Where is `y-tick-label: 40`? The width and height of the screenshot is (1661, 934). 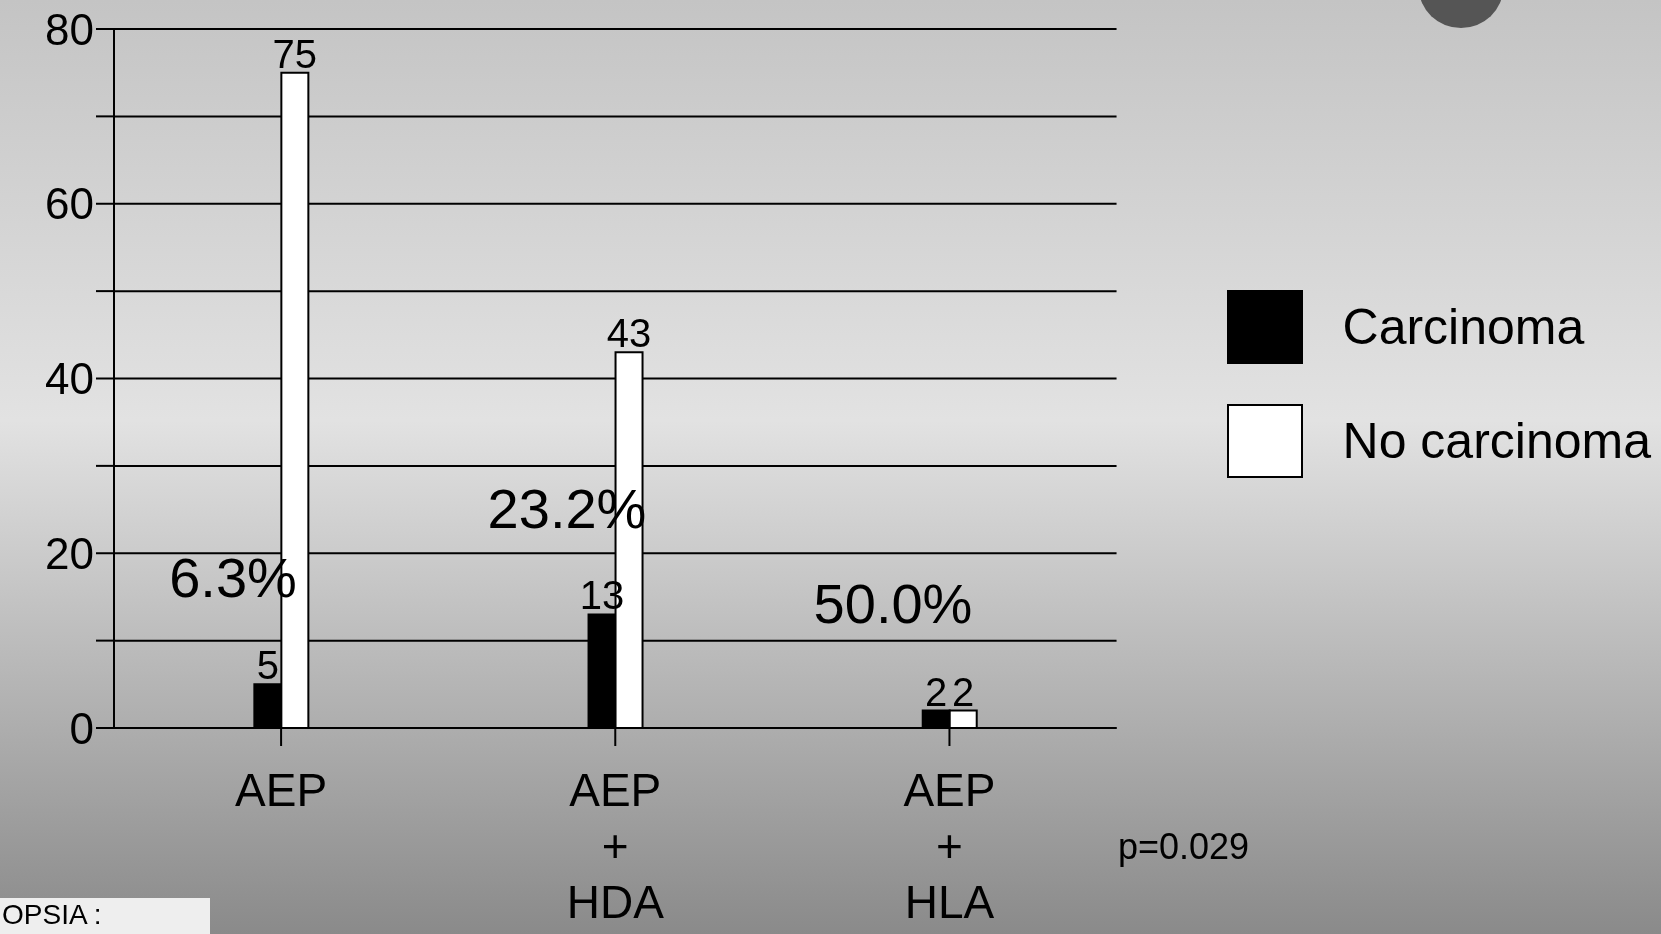
y-tick-label: 40 is located at coordinates (69, 379).